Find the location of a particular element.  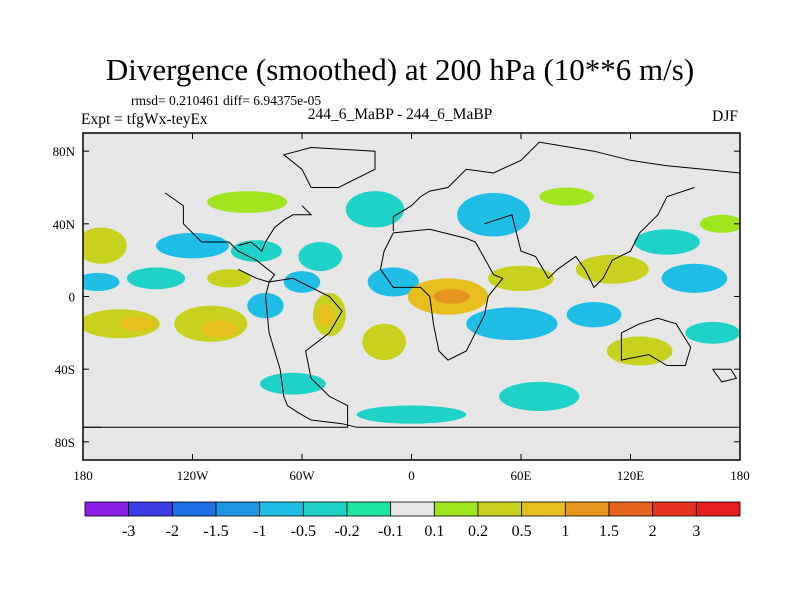

x-tick-label-3: 0 is located at coordinates (411, 475).